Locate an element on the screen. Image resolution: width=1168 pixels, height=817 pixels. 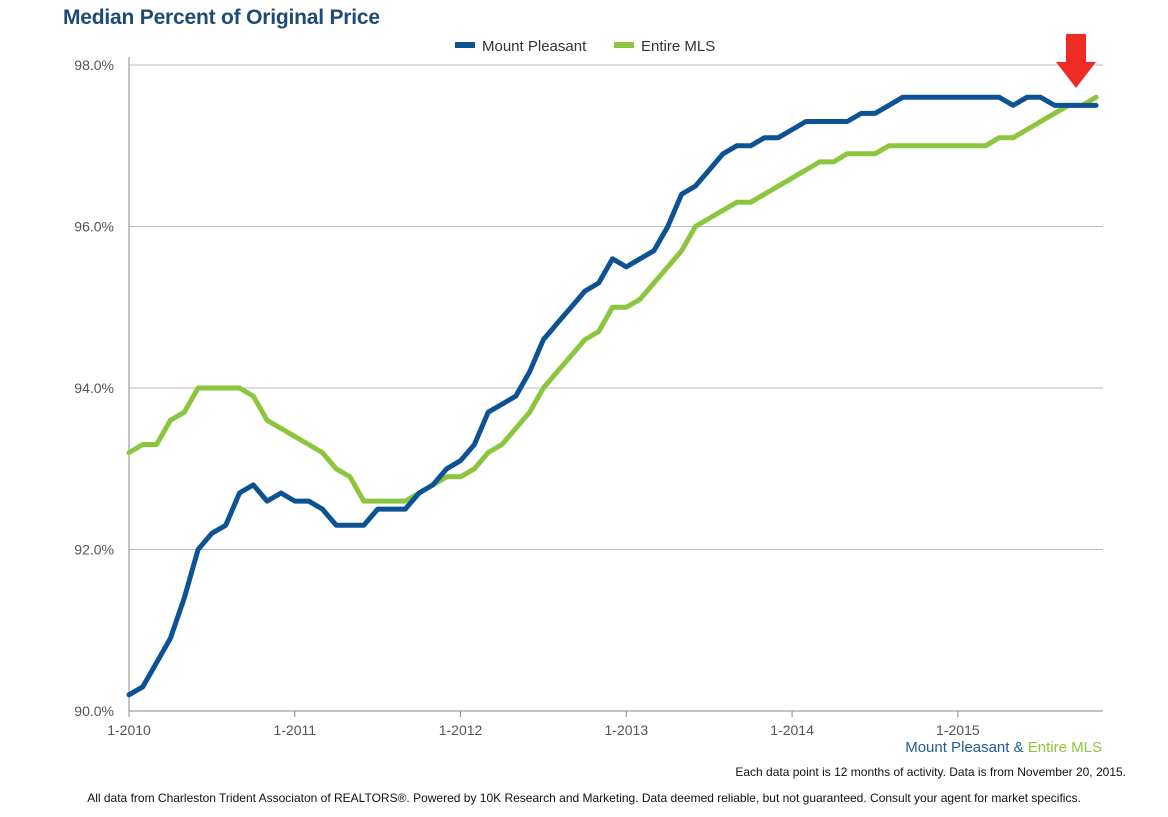
legend-label: Entire MLS is located at coordinates (678, 46).